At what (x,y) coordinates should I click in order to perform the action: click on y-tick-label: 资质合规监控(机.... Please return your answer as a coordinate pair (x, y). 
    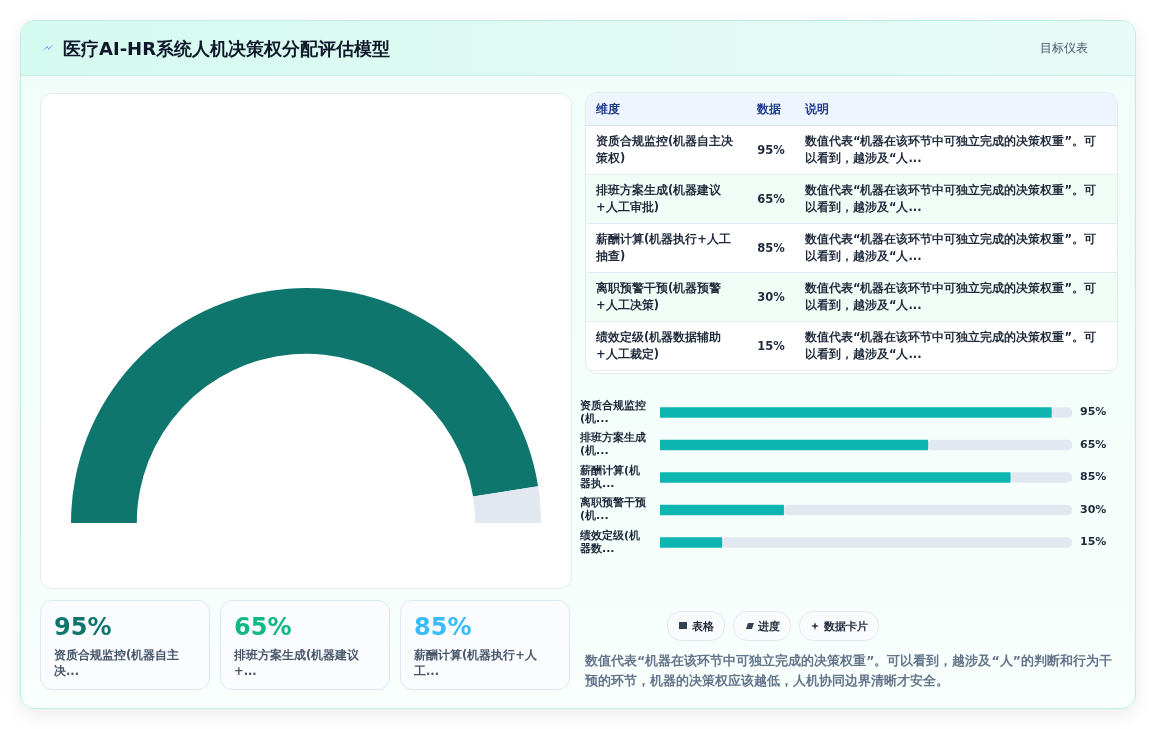
    Looking at the image, I should click on (613, 411).